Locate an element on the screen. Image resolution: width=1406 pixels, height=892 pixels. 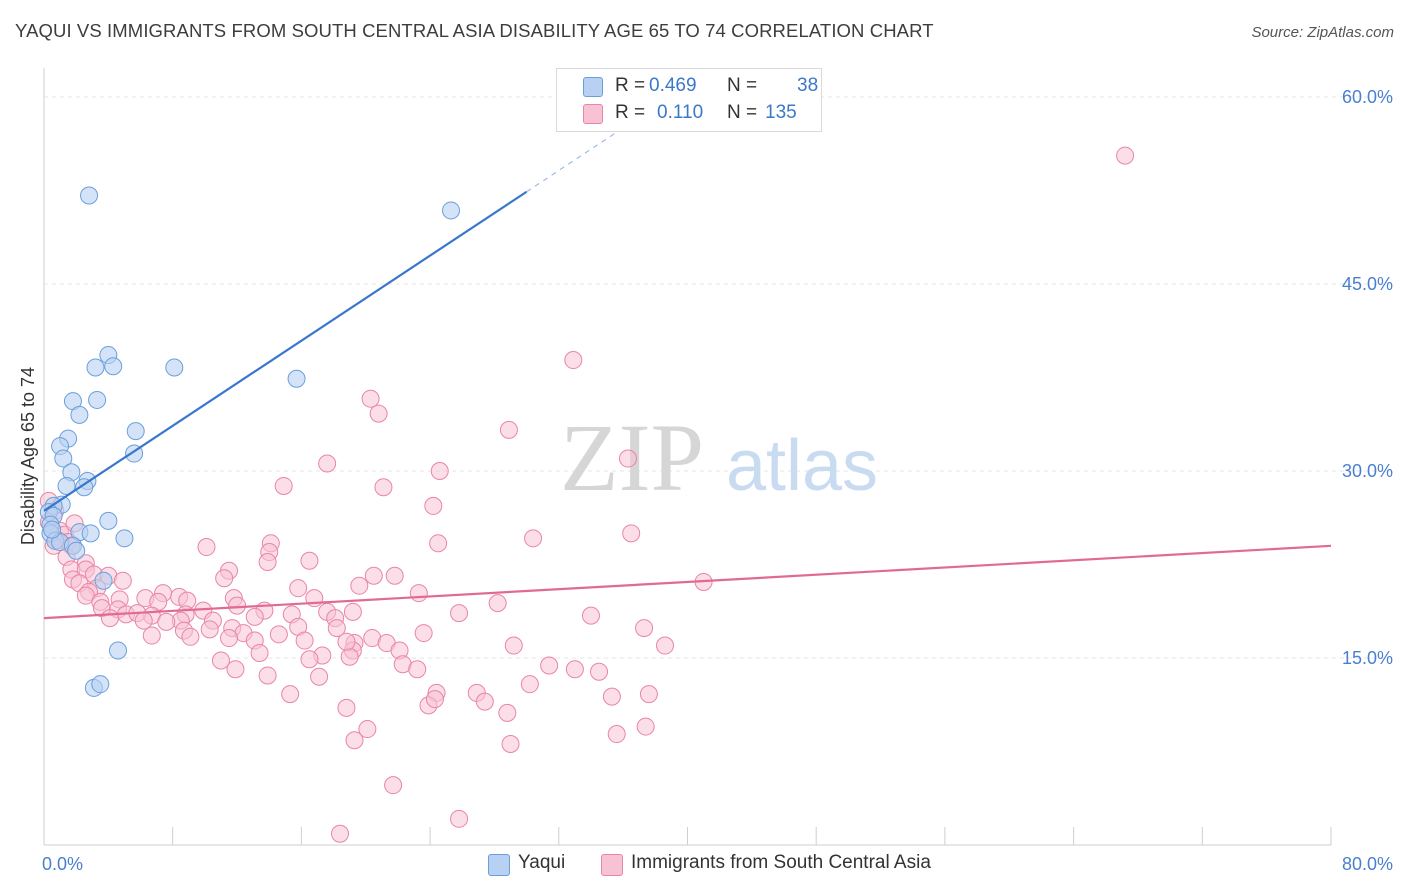
watermark-atlas: atlas is located at coordinates (802, 466).